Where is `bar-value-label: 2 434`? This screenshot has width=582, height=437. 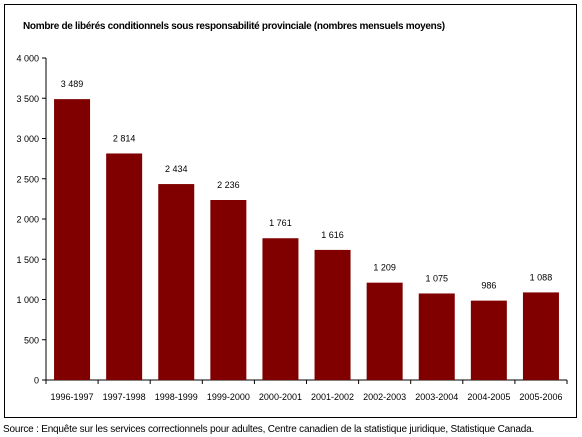 bar-value-label: 2 434 is located at coordinates (176, 169).